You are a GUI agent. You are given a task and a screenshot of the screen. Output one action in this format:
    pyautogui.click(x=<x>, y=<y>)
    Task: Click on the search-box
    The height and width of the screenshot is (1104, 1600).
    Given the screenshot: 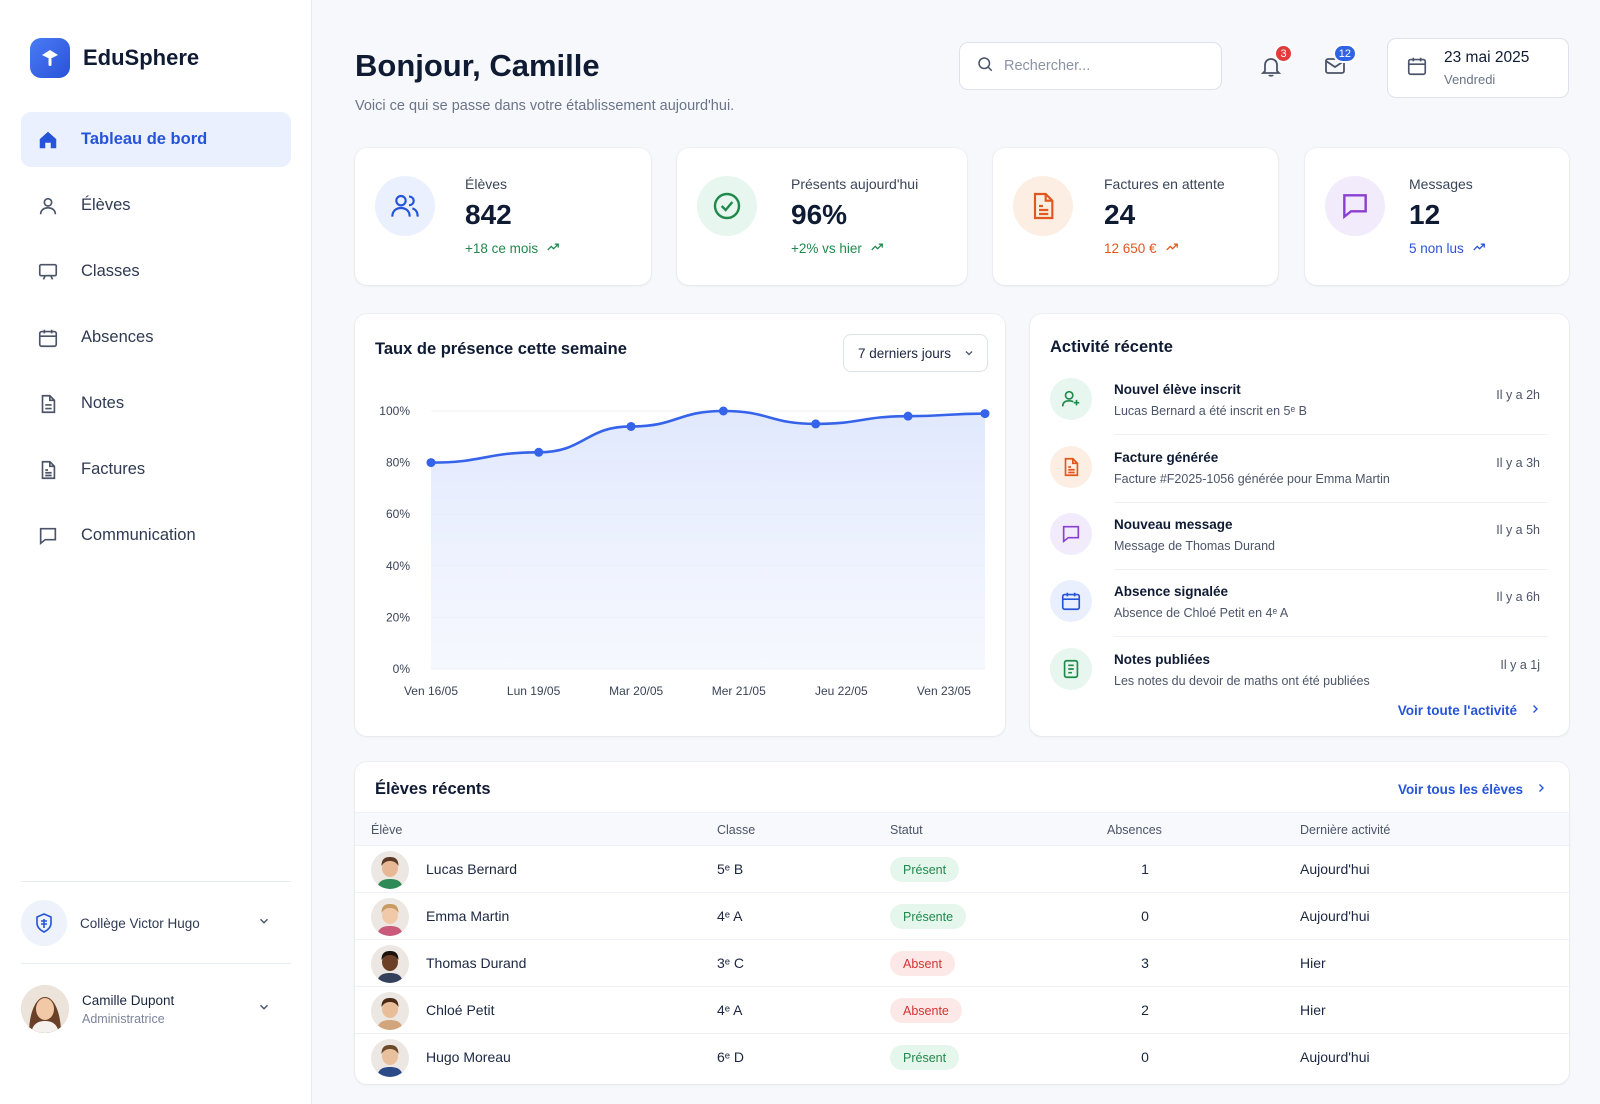 What is the action you would take?
    pyautogui.click(x=1090, y=66)
    